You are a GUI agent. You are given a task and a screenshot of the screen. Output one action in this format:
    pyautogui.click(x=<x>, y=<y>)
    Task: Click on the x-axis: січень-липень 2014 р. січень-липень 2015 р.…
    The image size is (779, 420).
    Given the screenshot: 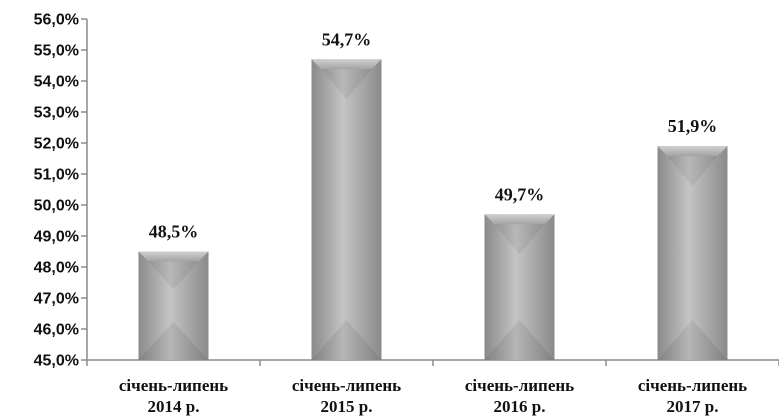 What is the action you would take?
    pyautogui.click(x=432, y=387)
    